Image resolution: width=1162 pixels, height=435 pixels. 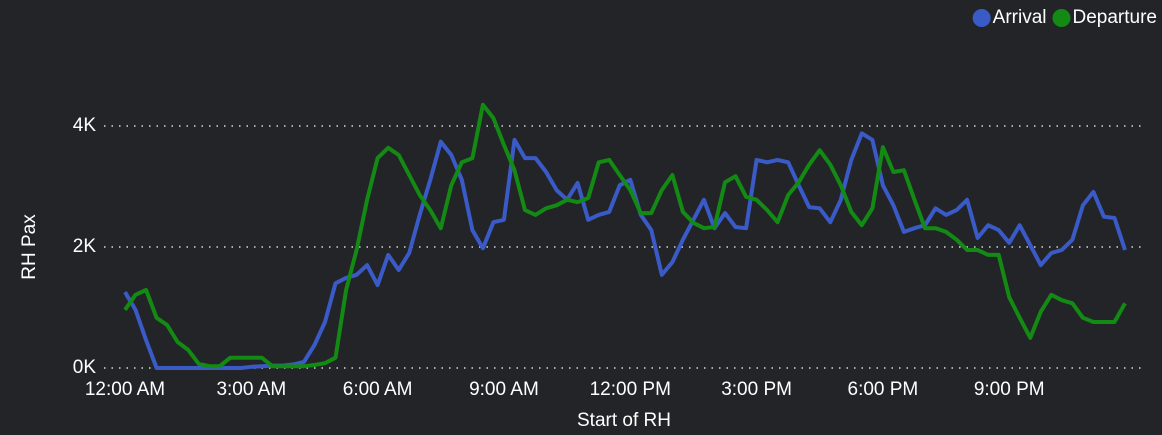 What do you see at coordinates (85, 367) in the screenshot?
I see `y-tick-label: 0K` at bounding box center [85, 367].